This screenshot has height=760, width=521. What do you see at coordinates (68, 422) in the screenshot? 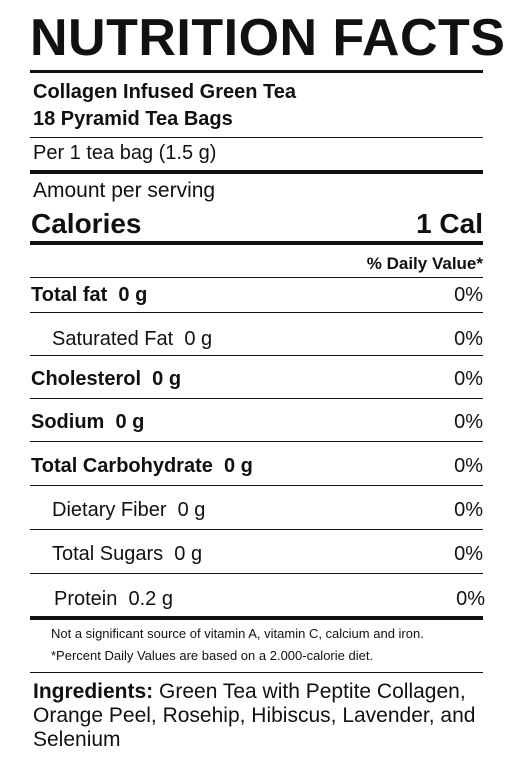
I see `nutrient-name: Sodium` at bounding box center [68, 422].